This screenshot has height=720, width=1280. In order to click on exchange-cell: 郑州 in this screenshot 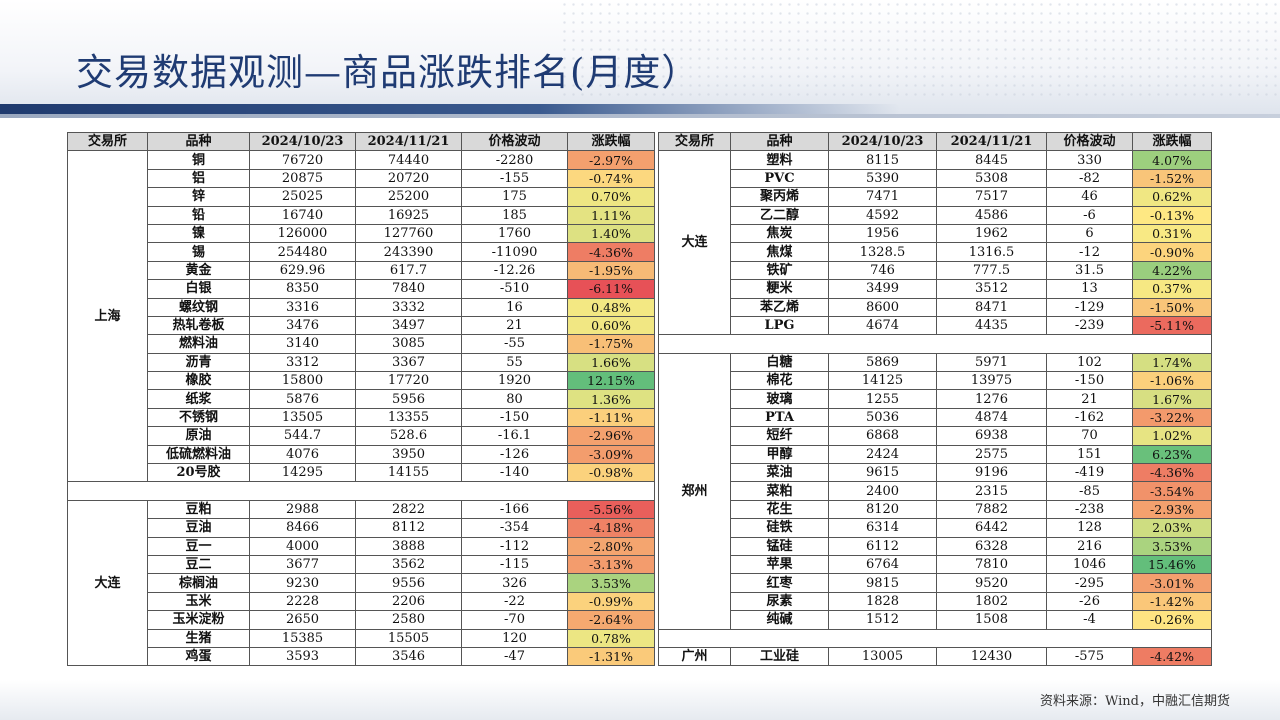, I will do `click(694, 491)`.